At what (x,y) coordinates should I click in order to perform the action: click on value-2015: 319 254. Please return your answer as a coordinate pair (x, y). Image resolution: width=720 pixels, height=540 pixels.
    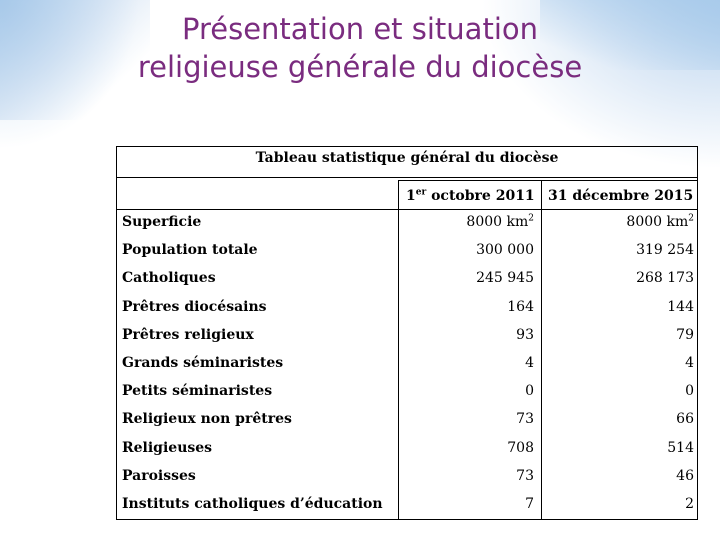
    Looking at the image, I should click on (665, 250).